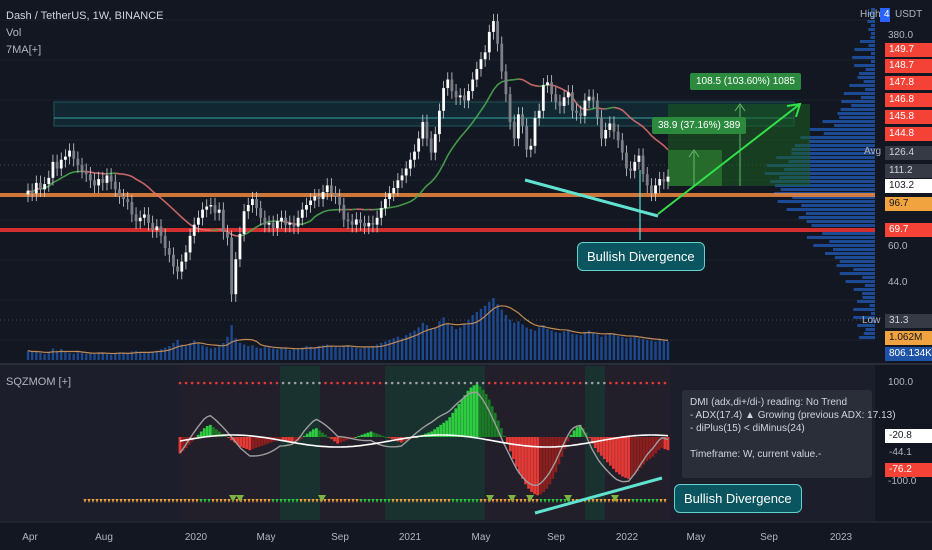 The height and width of the screenshot is (550, 932). What do you see at coordinates (233, 498) in the screenshot?
I see `signal-triangle` at bounding box center [233, 498].